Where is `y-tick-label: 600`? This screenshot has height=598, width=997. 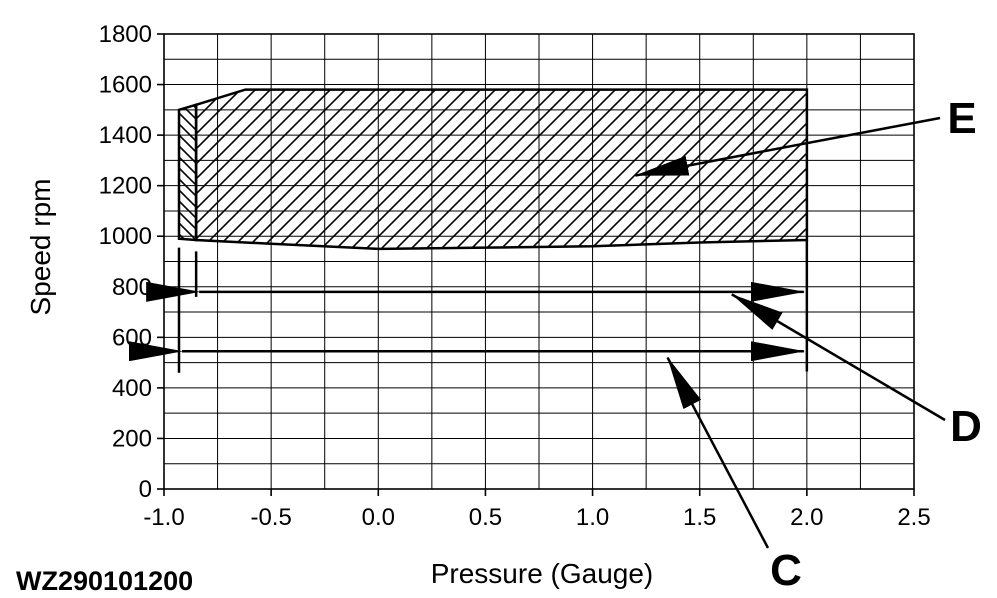
y-tick-label: 600 is located at coordinates (132, 337).